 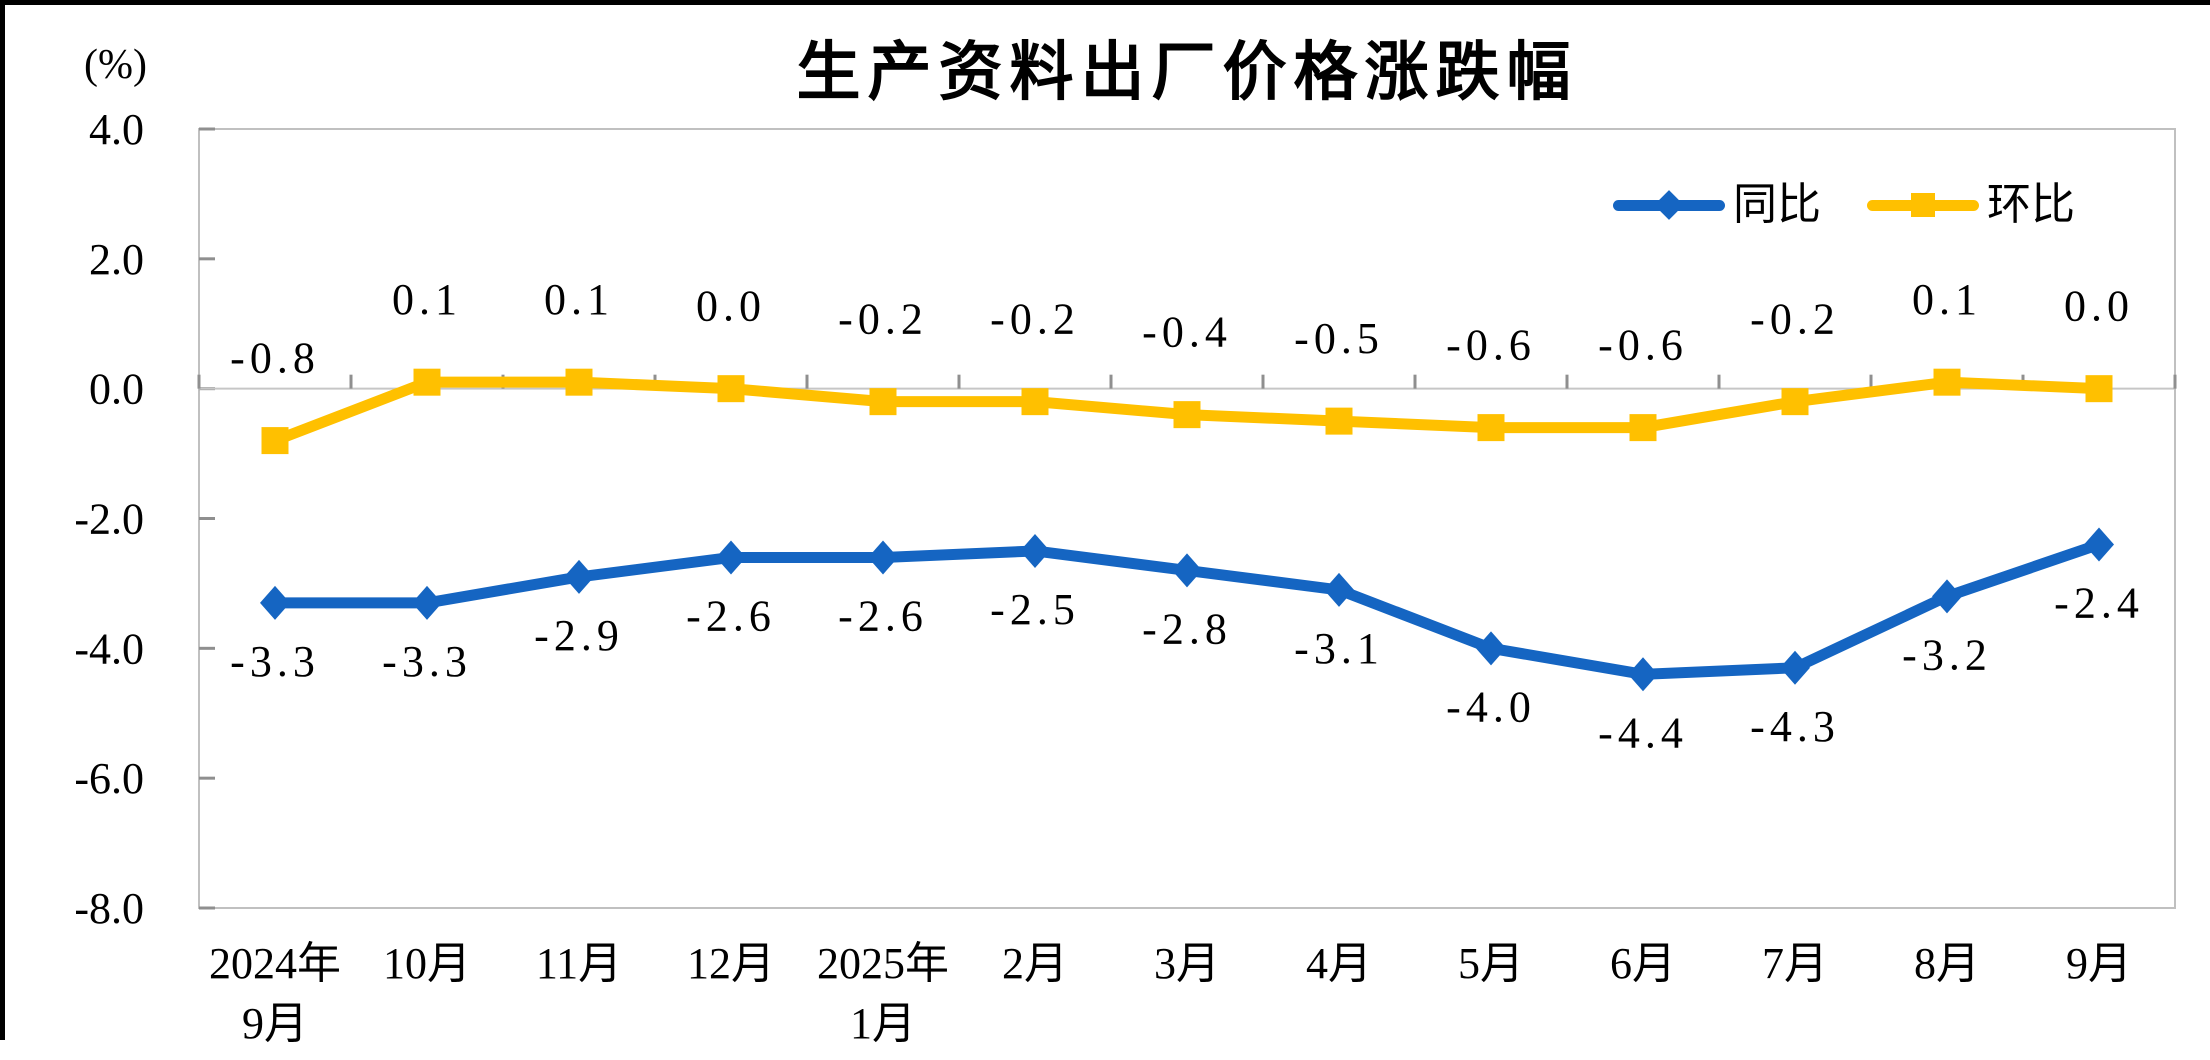 What do you see at coordinates (109, 648) in the screenshot?
I see `y-axis-tick-label: -4.0` at bounding box center [109, 648].